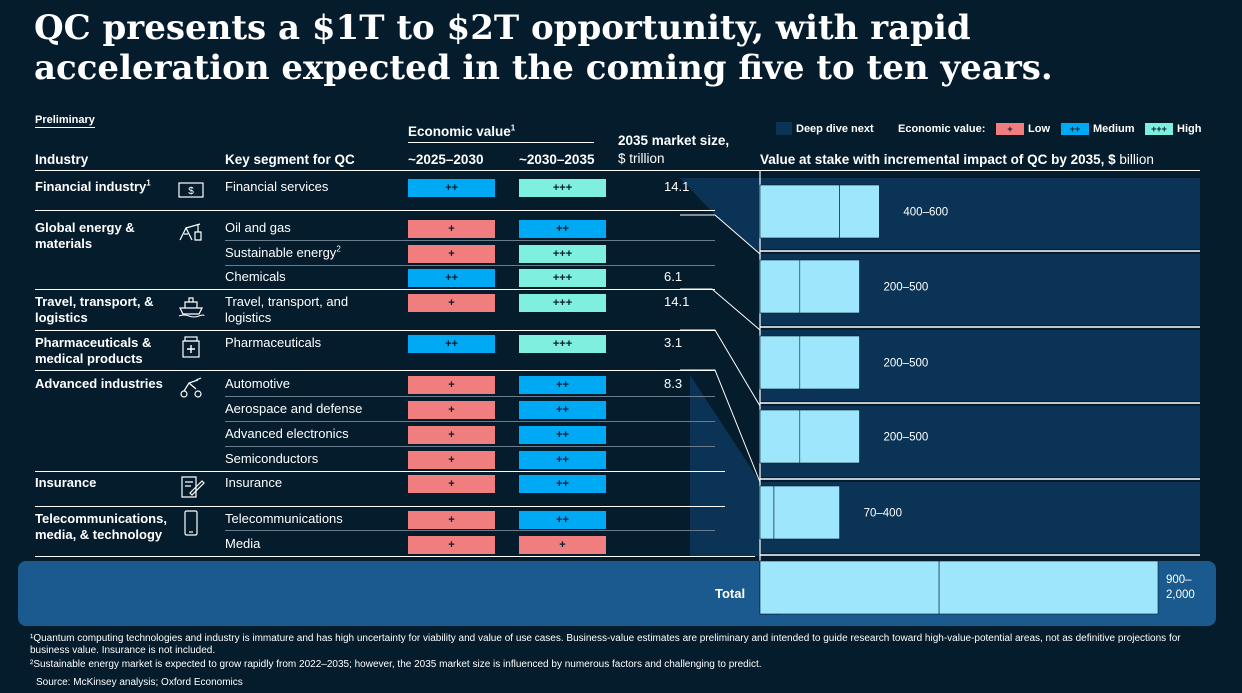 Image resolution: width=1242 pixels, height=693 pixels. Describe the element at coordinates (191, 522) in the screenshot. I see `phone-icon` at that location.